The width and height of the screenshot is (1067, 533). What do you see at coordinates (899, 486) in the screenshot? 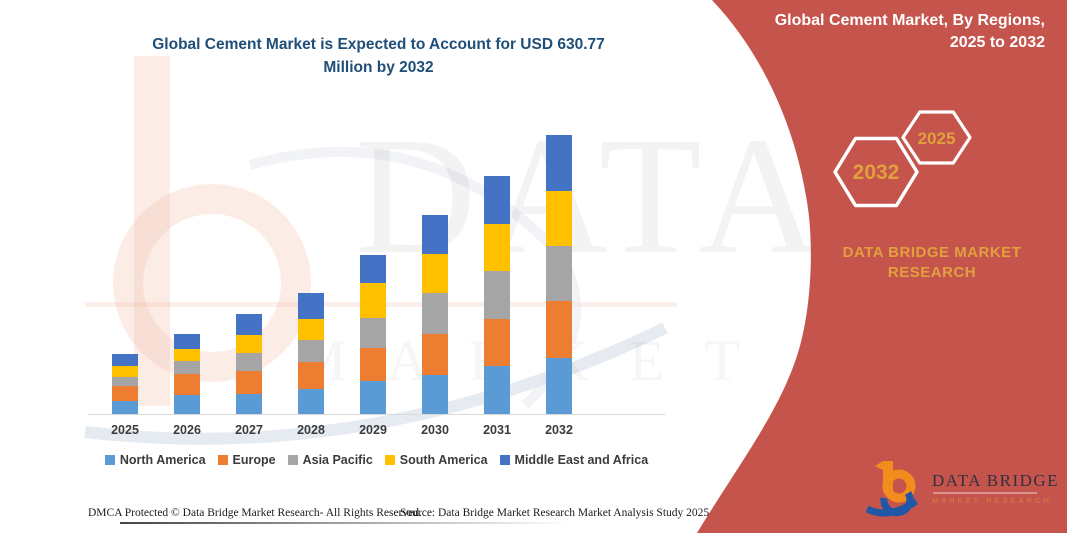
I see `logo-b-bowl` at bounding box center [899, 486].